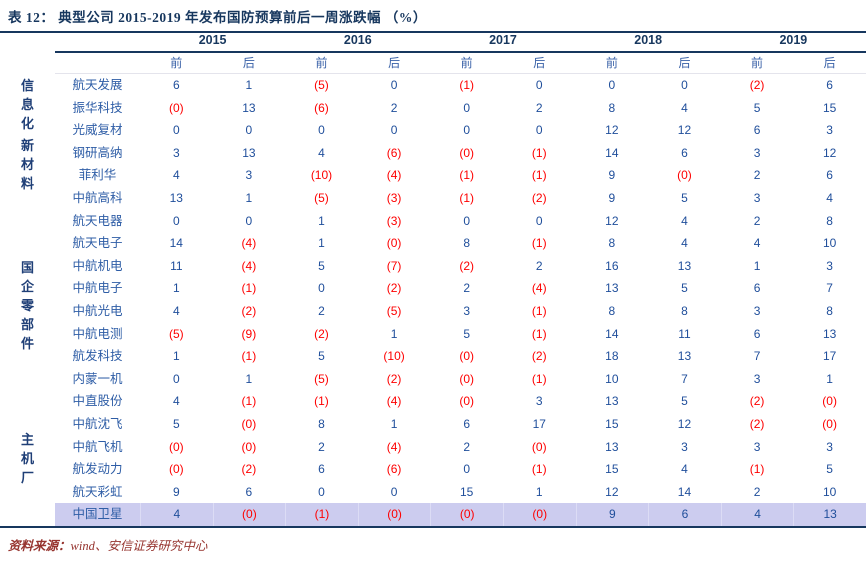  I want to click on company-name: 航发科技, so click(97, 356).